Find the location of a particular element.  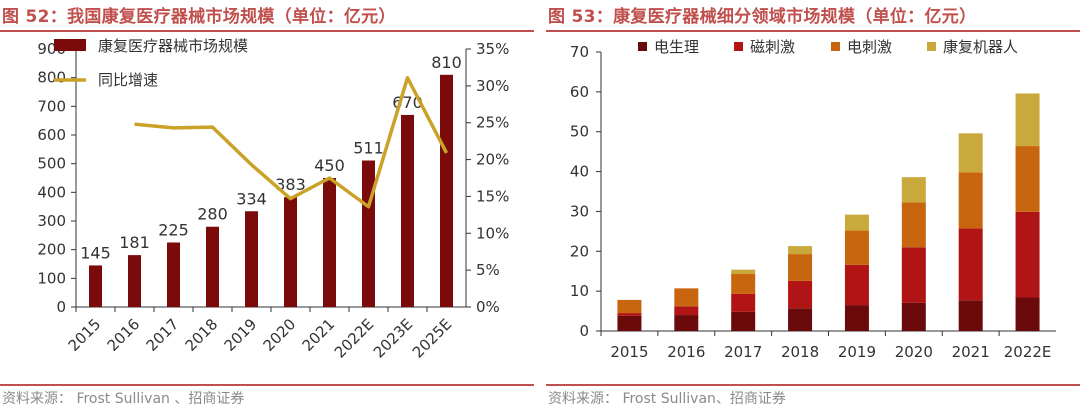

legend-label: 电生理 is located at coordinates (676, 47).